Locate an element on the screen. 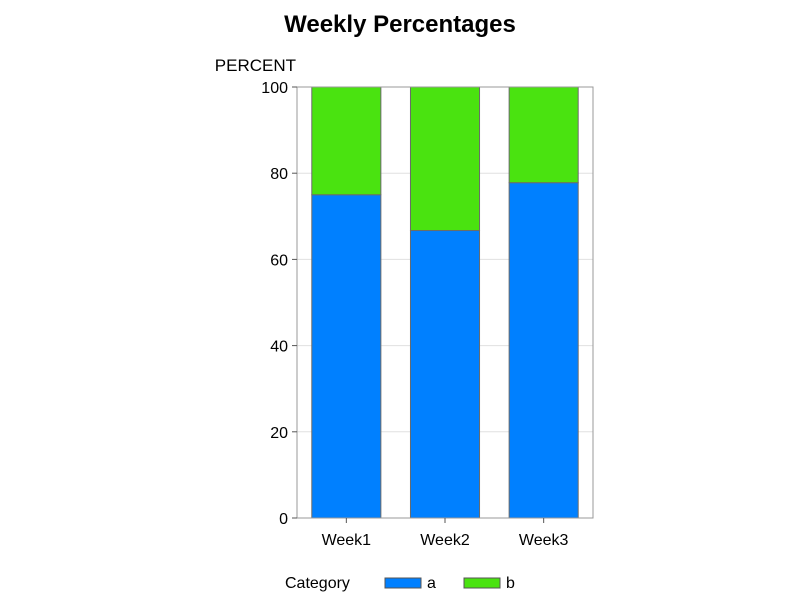 This screenshot has width=800, height=600. bar-week1-a is located at coordinates (346, 356).